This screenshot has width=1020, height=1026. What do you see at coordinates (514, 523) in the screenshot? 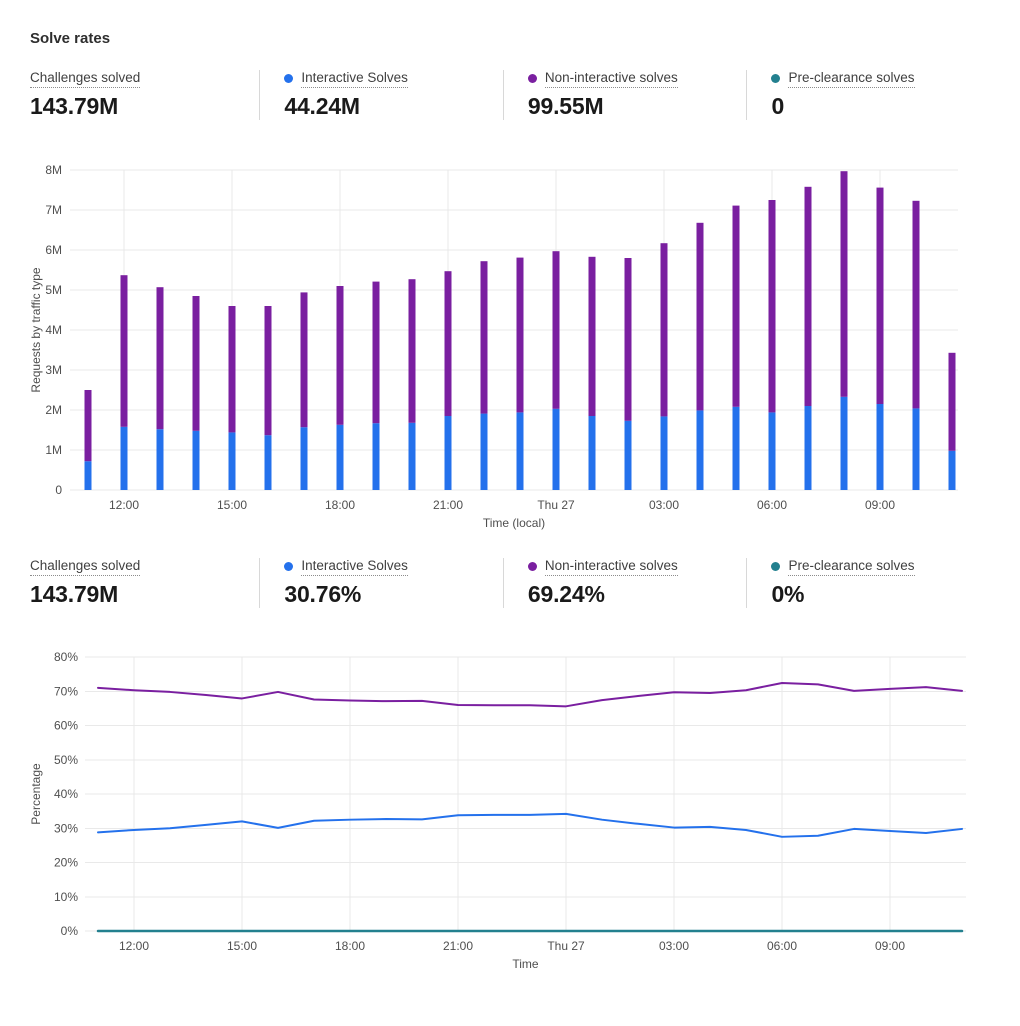
I see `x-axis-title: Time (local)` at bounding box center [514, 523].